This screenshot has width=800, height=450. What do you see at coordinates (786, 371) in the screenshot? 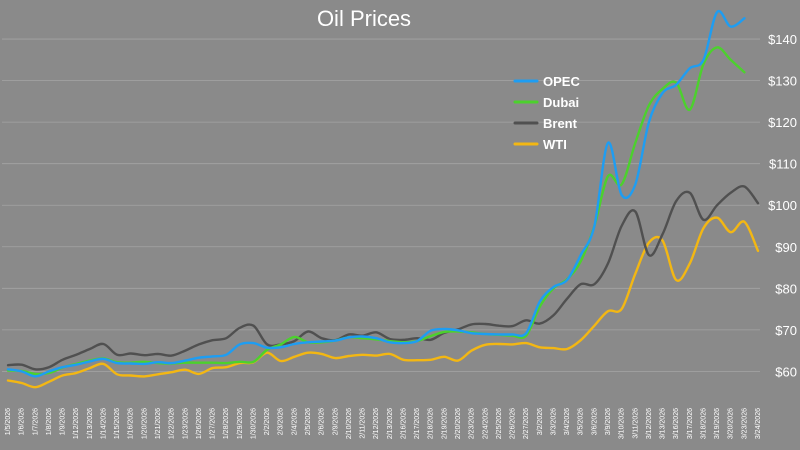
I see `y-tick-label: $60` at bounding box center [786, 371].